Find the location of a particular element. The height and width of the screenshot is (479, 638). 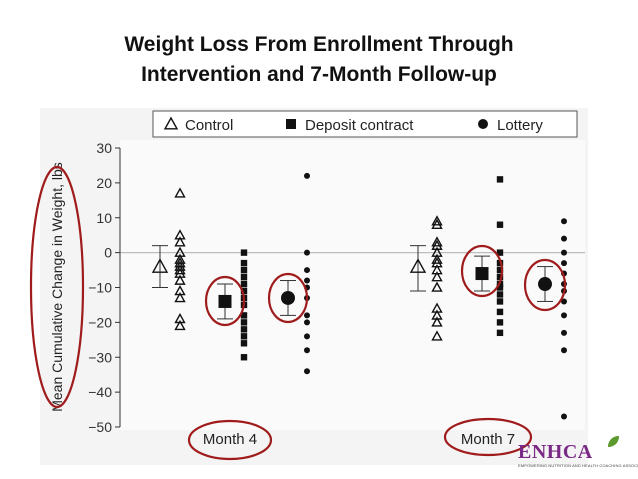

highlight-ellipse-lottery-m7 is located at coordinates (545, 285).